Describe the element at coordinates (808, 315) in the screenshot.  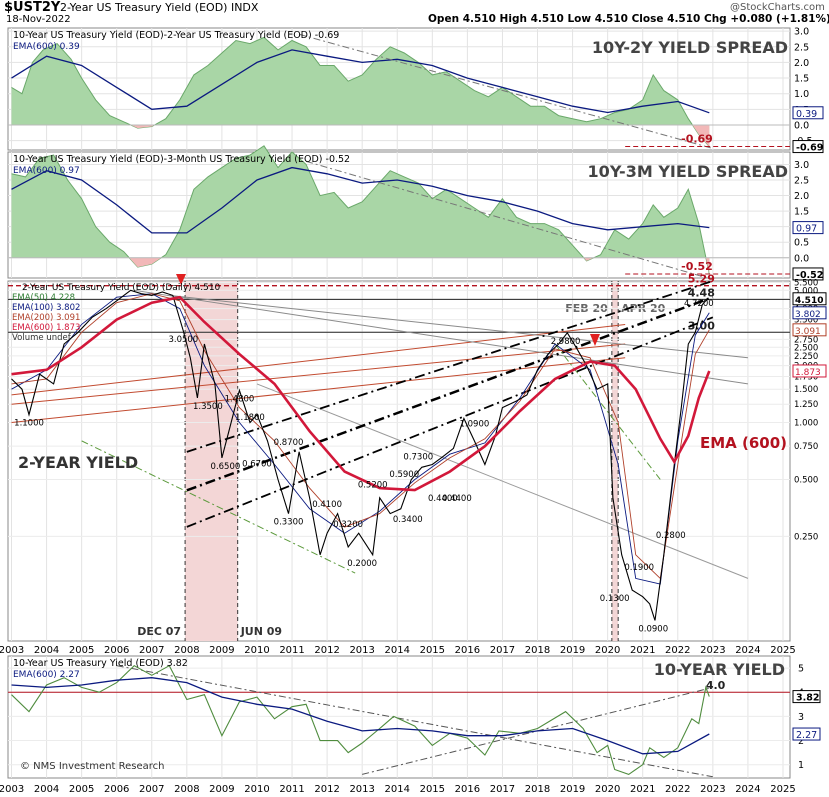
I see `value-tag-label: 3.802` at that location.